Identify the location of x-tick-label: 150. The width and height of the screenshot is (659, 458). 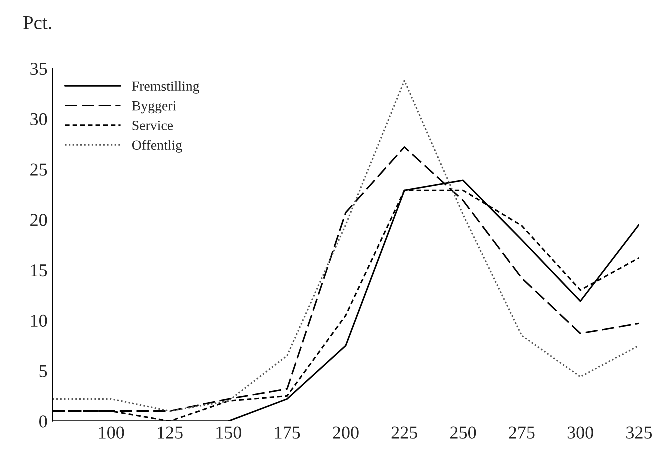
(229, 432).